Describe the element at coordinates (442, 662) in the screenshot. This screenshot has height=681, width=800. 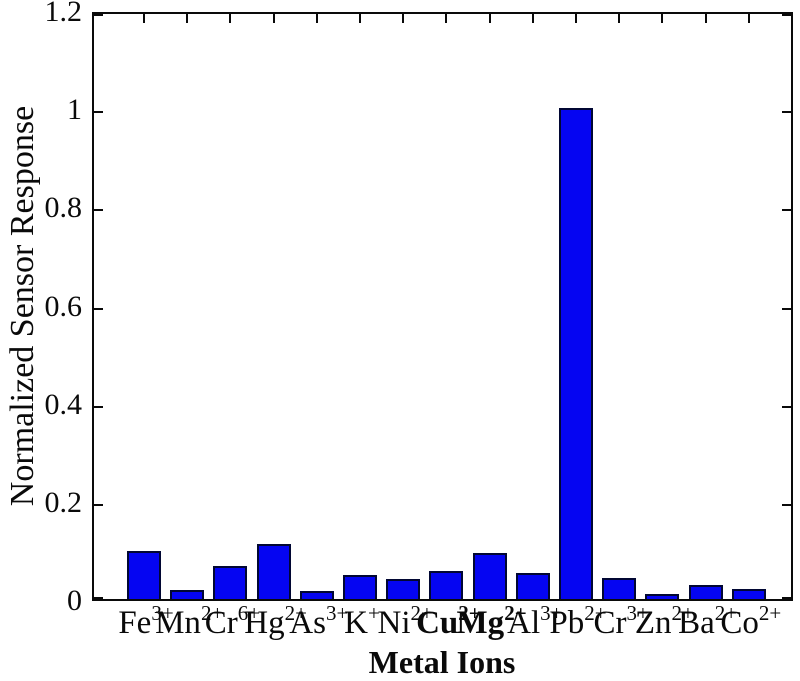
I see `x-axis-label: Metal Ions` at that location.